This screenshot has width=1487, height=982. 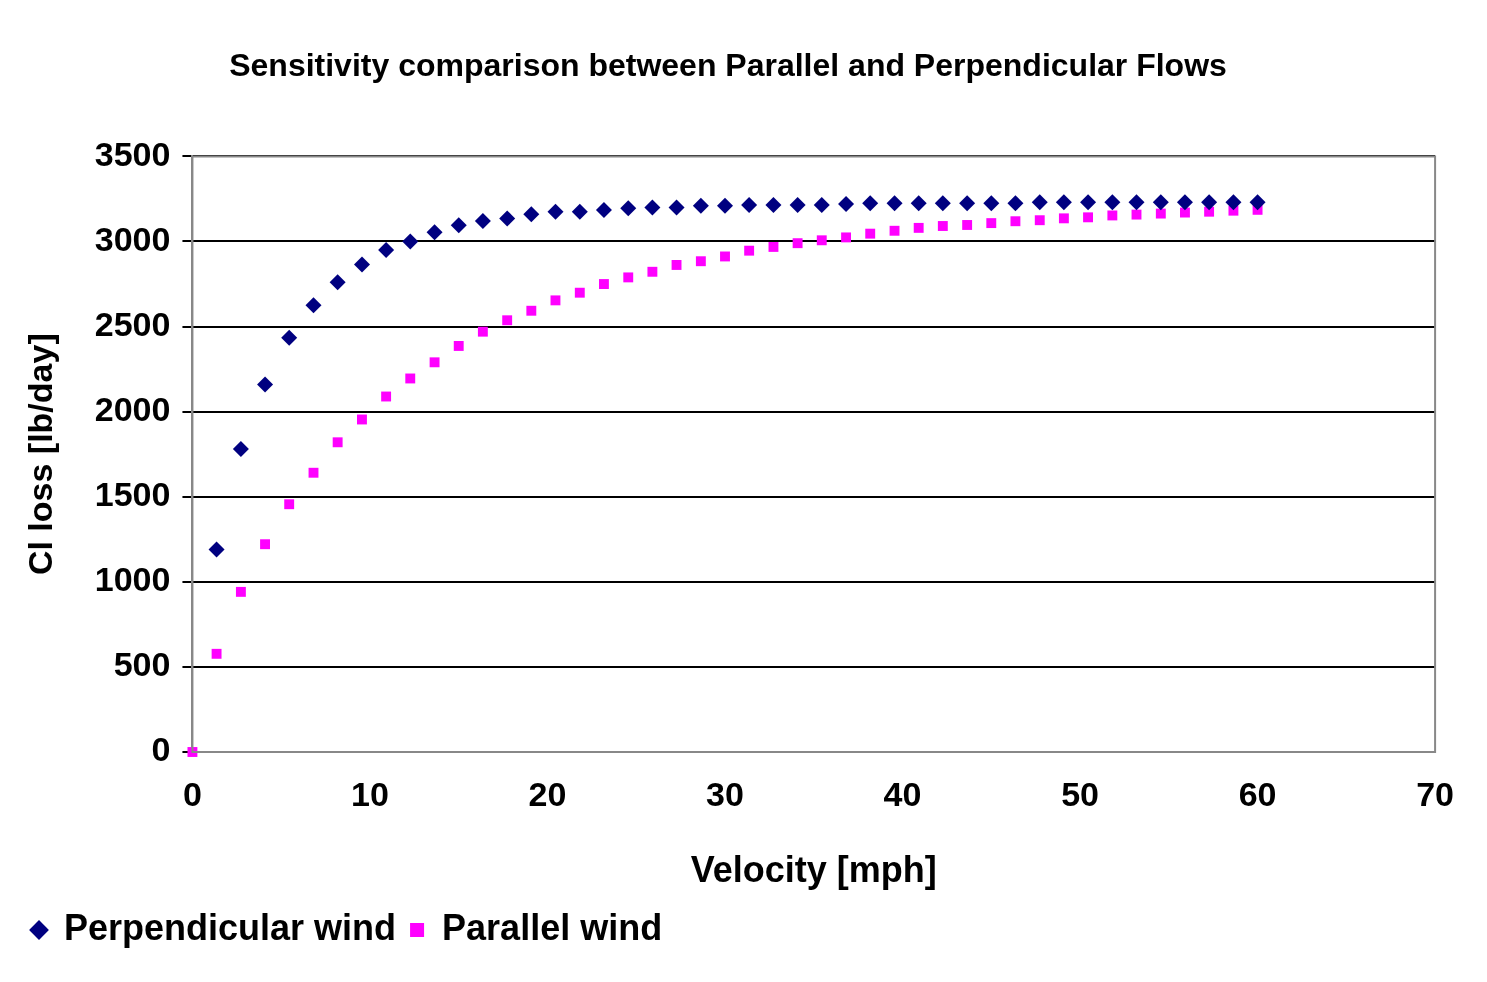 I want to click on y-tick-label: 3500, so click(x=132, y=153).